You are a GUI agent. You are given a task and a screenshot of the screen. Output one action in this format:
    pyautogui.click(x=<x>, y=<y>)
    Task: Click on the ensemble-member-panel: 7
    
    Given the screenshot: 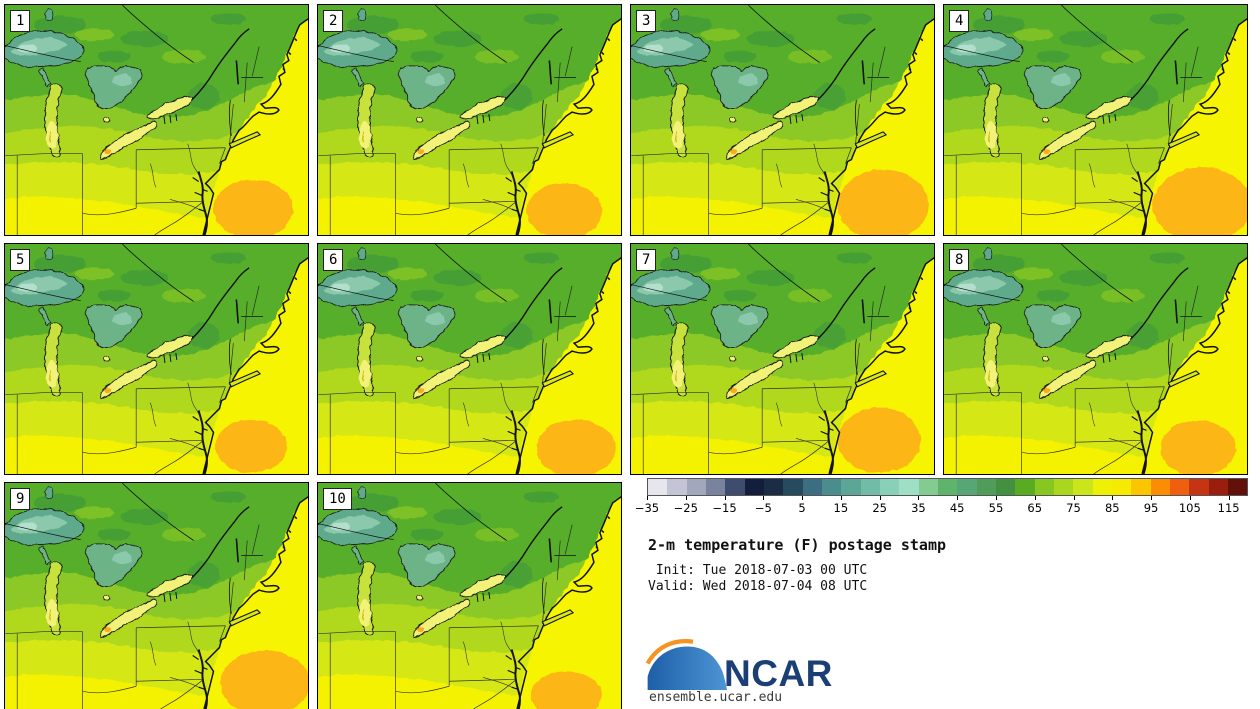 What is the action you would take?
    pyautogui.click(x=782, y=359)
    